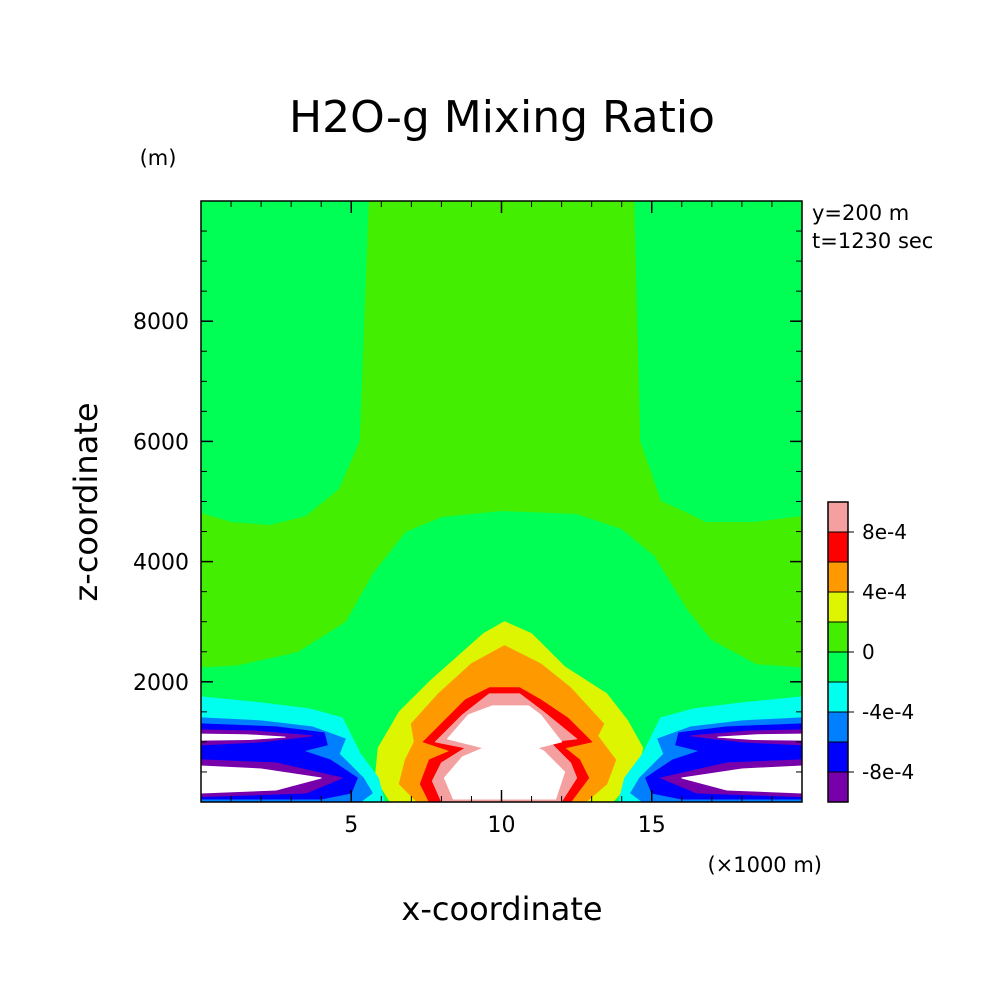 This screenshot has width=1004, height=1004. Describe the element at coordinates (161, 563) in the screenshot. I see `y-tick-label: 4000` at that location.